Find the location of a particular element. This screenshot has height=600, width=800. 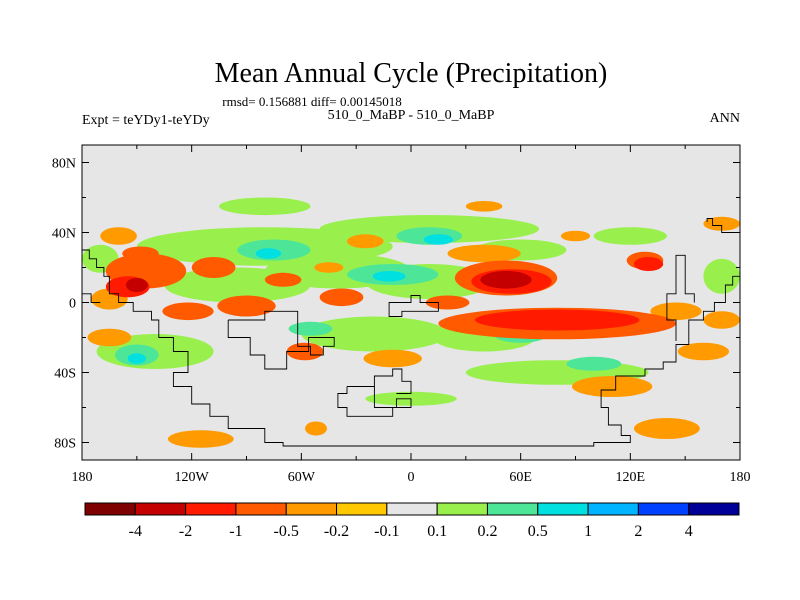

colorbar-label: -1 is located at coordinates (235, 531).